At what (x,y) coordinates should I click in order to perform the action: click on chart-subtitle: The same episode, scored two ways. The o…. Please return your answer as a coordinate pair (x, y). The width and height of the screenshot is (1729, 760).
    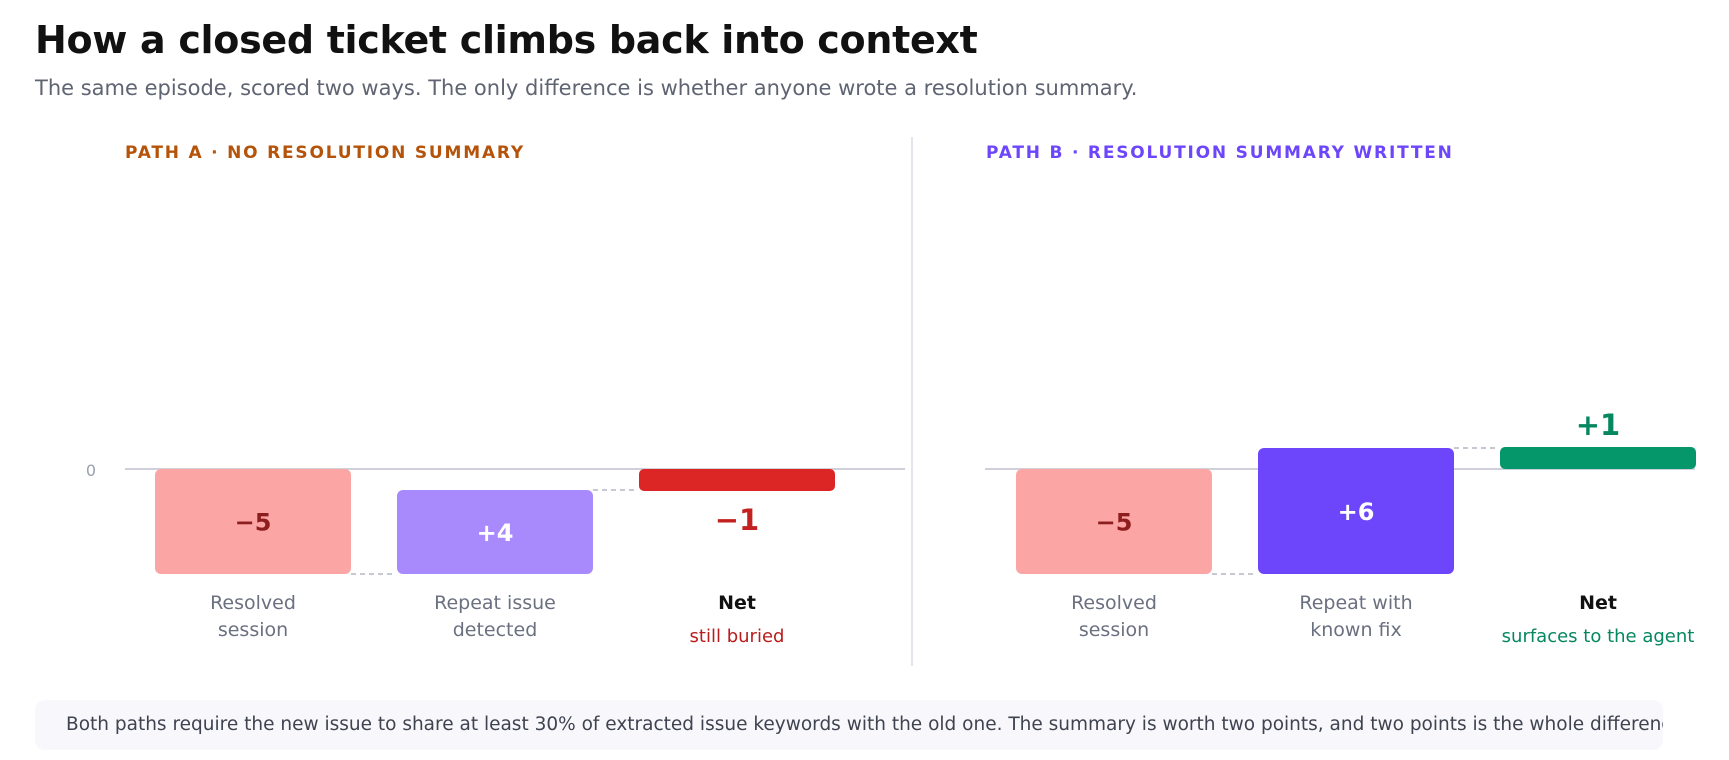
    Looking at the image, I should click on (586, 88).